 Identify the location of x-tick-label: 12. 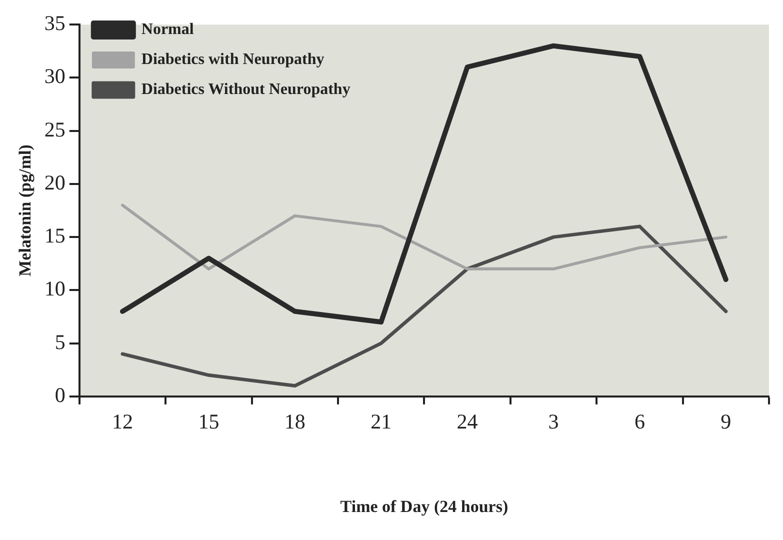
(122, 422).